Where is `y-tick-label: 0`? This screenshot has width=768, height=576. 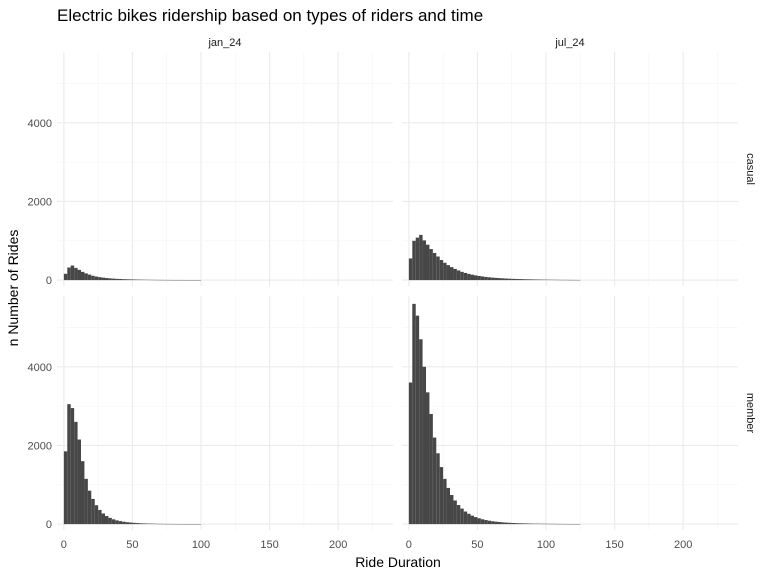
y-tick-label: 0 is located at coordinates (49, 281).